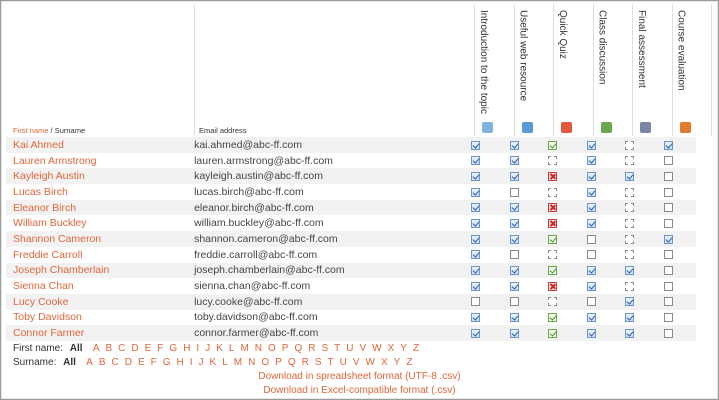 This screenshot has width=719, height=400. I want to click on first-filter-letter: F, so click(160, 348).